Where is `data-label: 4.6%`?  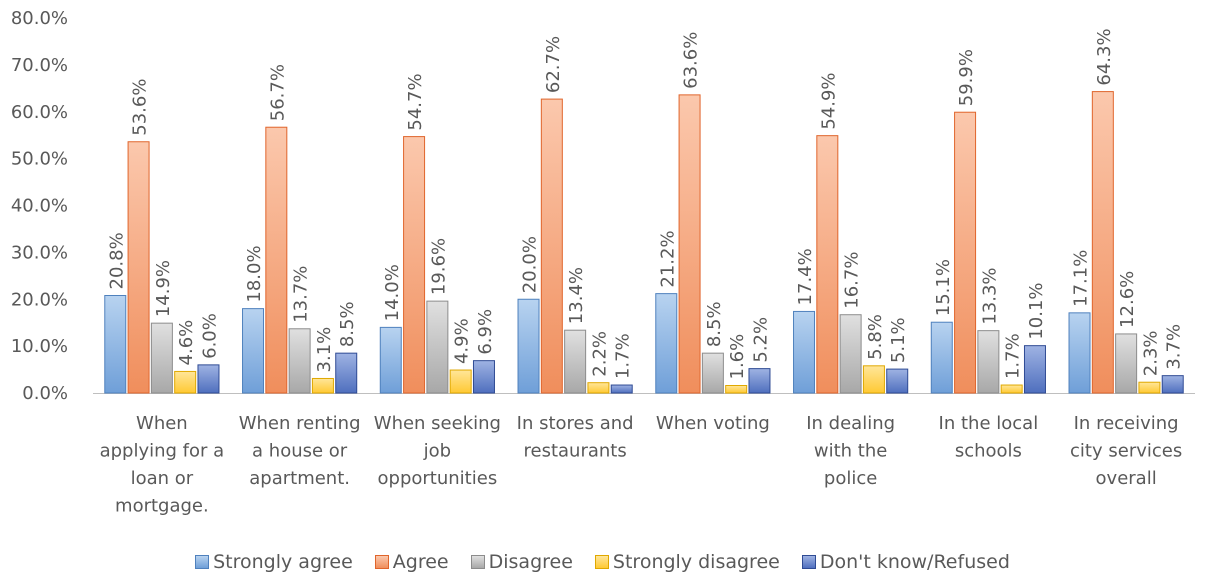 data-label: 4.6% is located at coordinates (186, 343).